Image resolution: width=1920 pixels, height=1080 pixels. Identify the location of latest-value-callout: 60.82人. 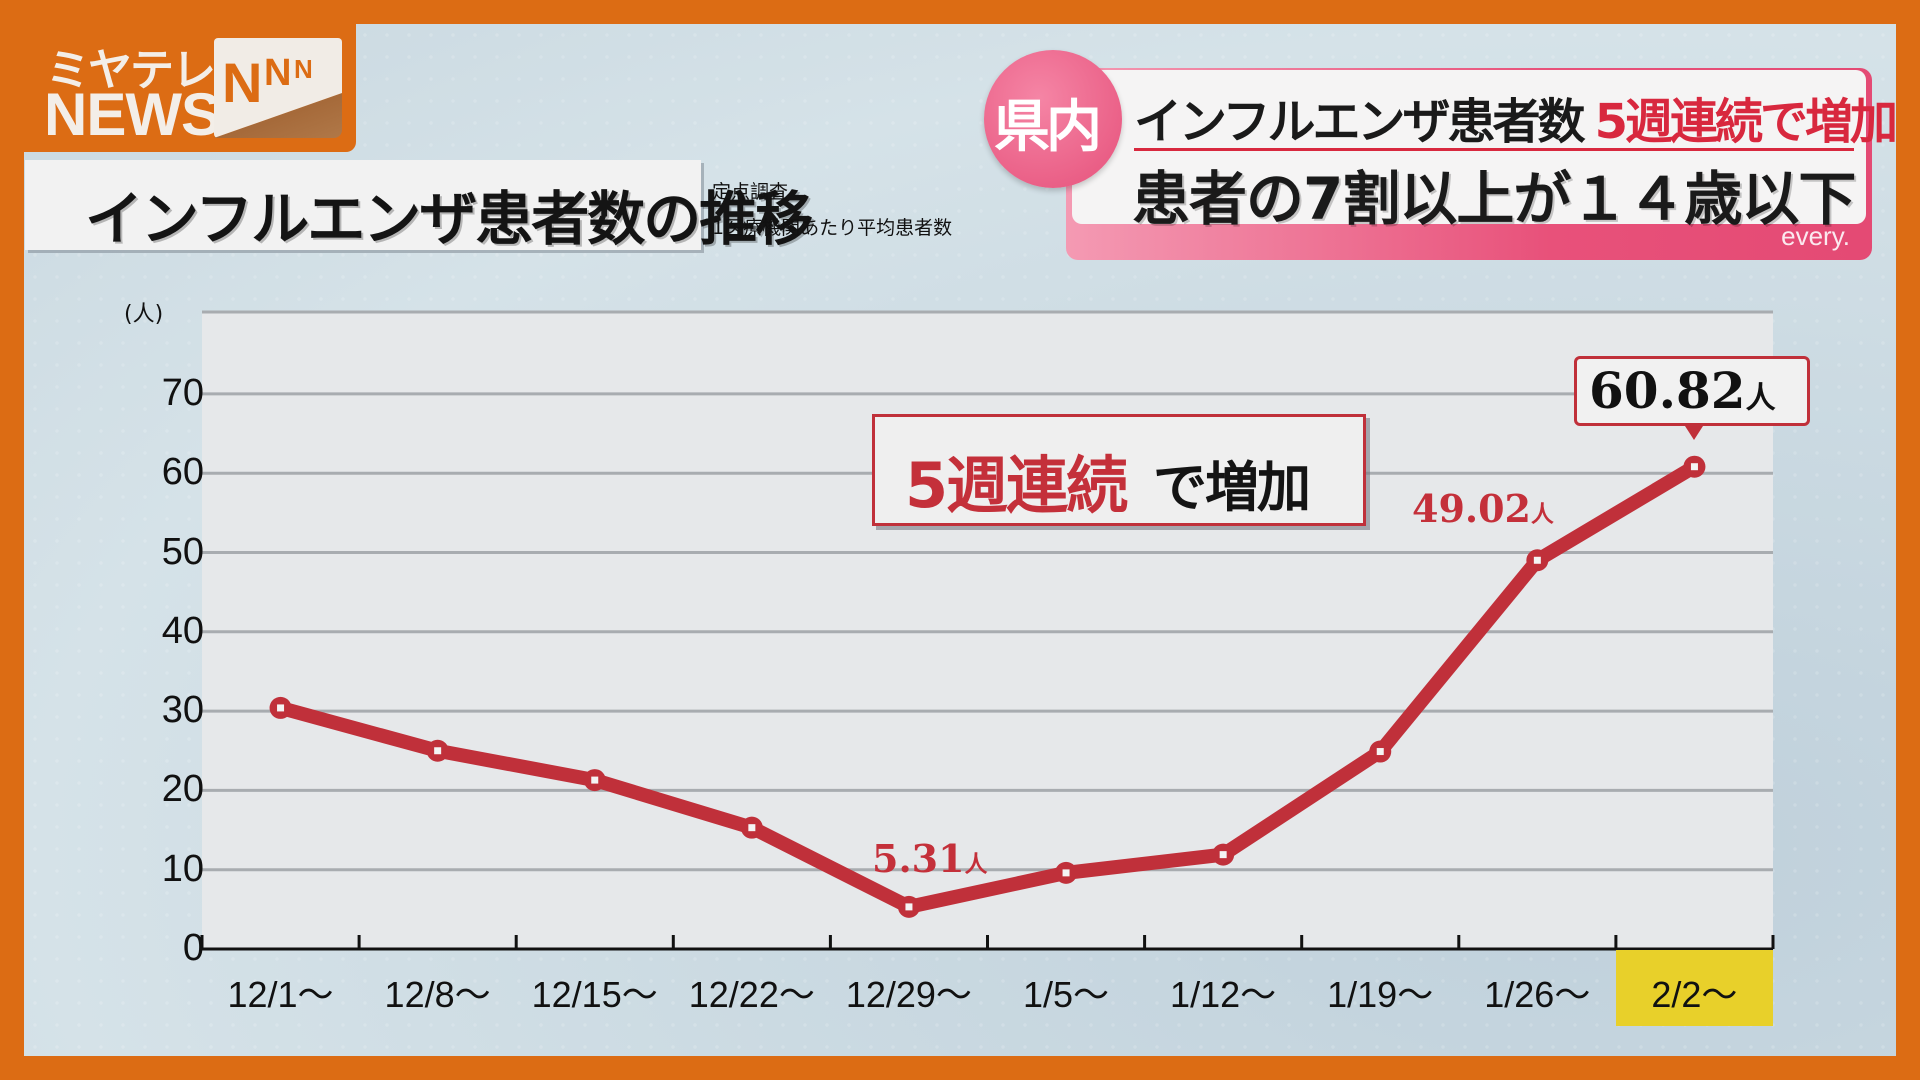
(1692, 398).